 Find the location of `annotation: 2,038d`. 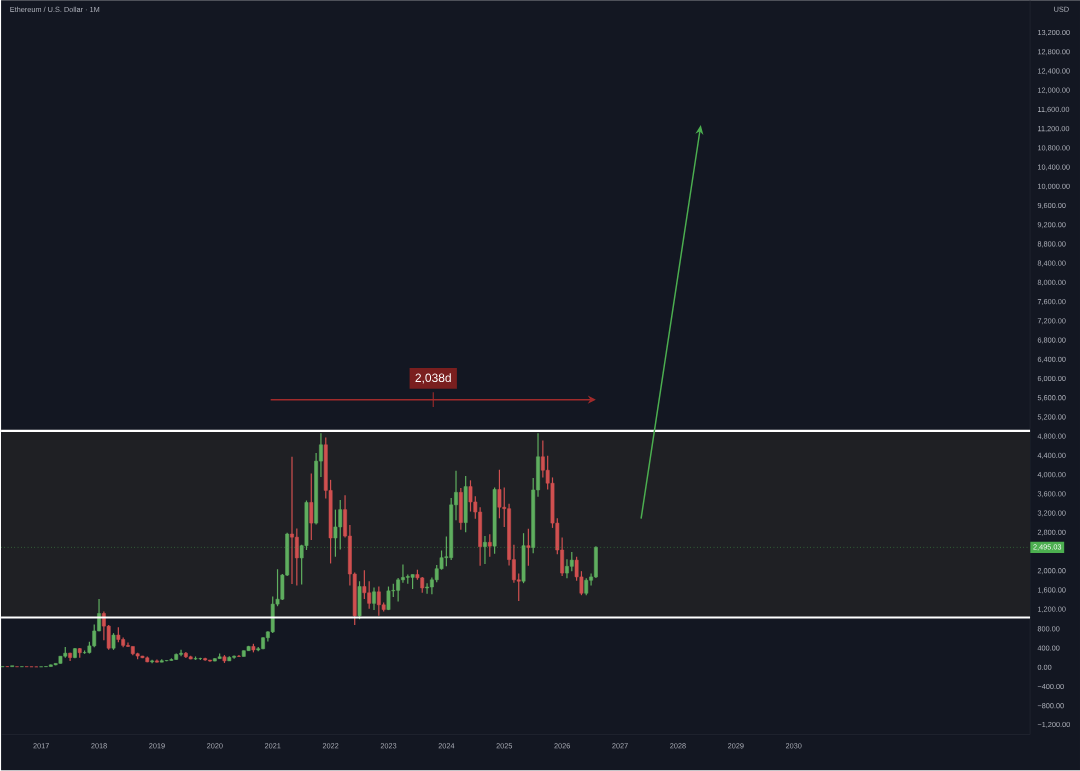

annotation: 2,038d is located at coordinates (433, 378).